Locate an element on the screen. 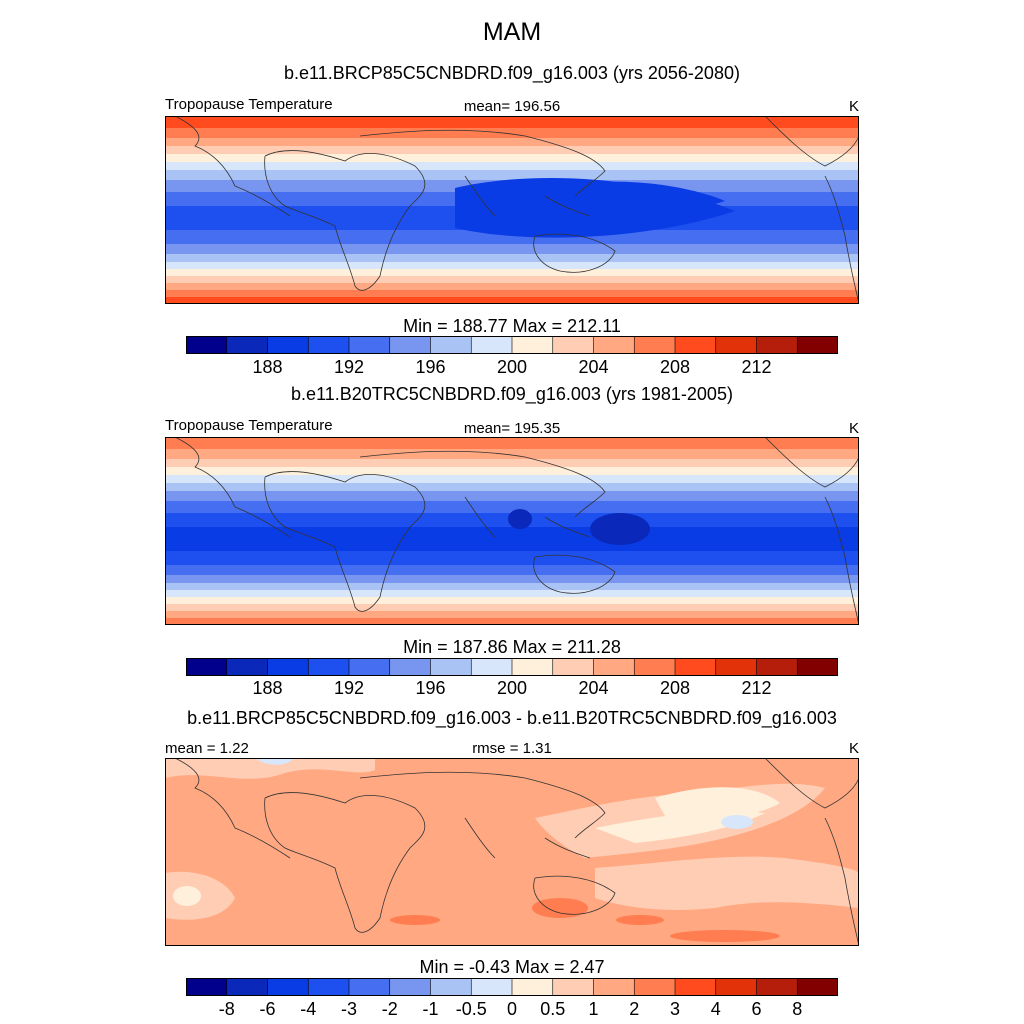  colorbar-tick-label: 0.5 is located at coordinates (553, 1009).